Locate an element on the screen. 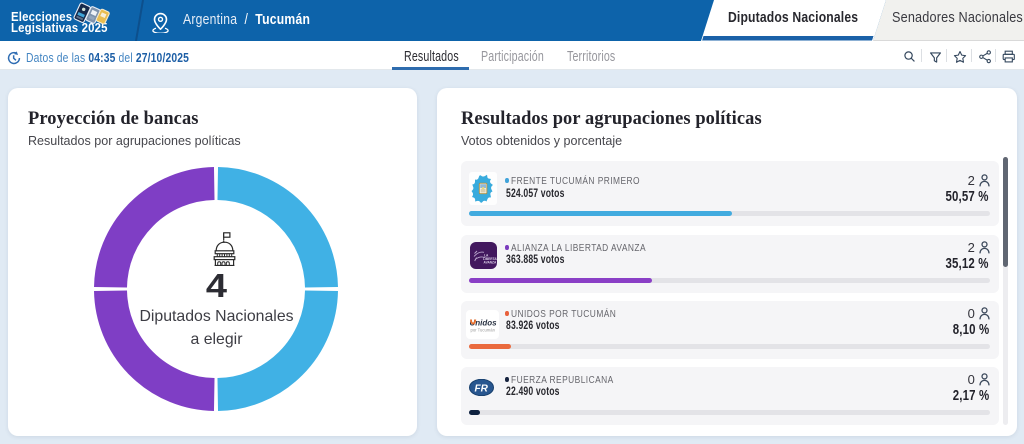 Image resolution: width=1024 pixels, height=444 pixels. svg-text: por Tucumán is located at coordinates (482, 330).